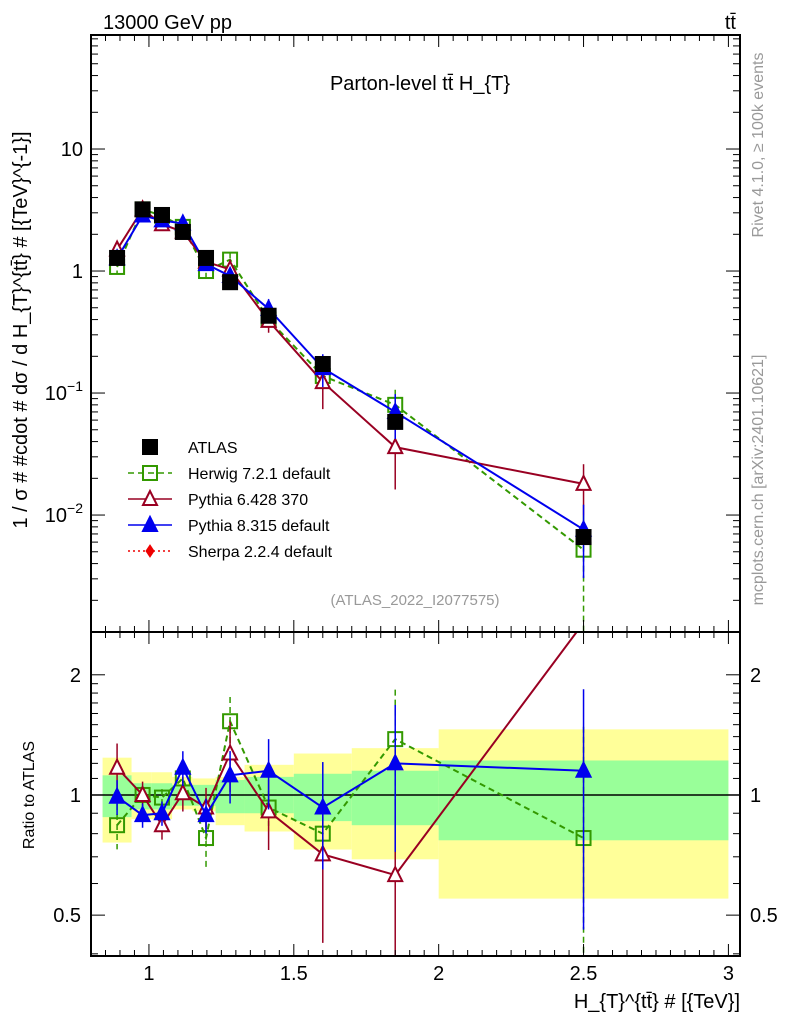  Describe the element at coordinates (260, 552) in the screenshot. I see `legend-label: Sherpa 2.2.4 default` at that location.